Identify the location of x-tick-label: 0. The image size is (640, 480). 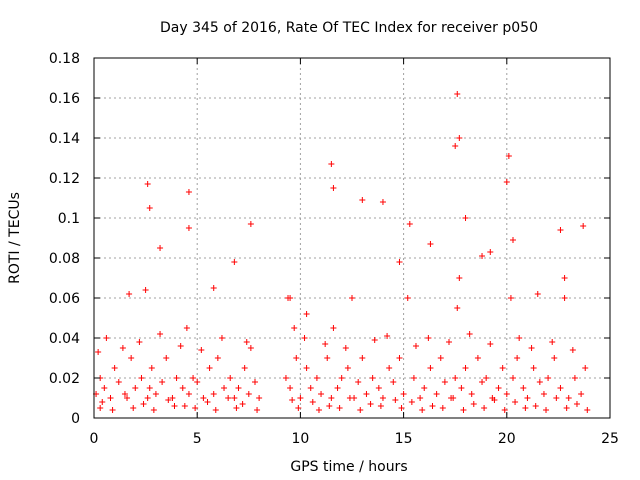
(94, 439).